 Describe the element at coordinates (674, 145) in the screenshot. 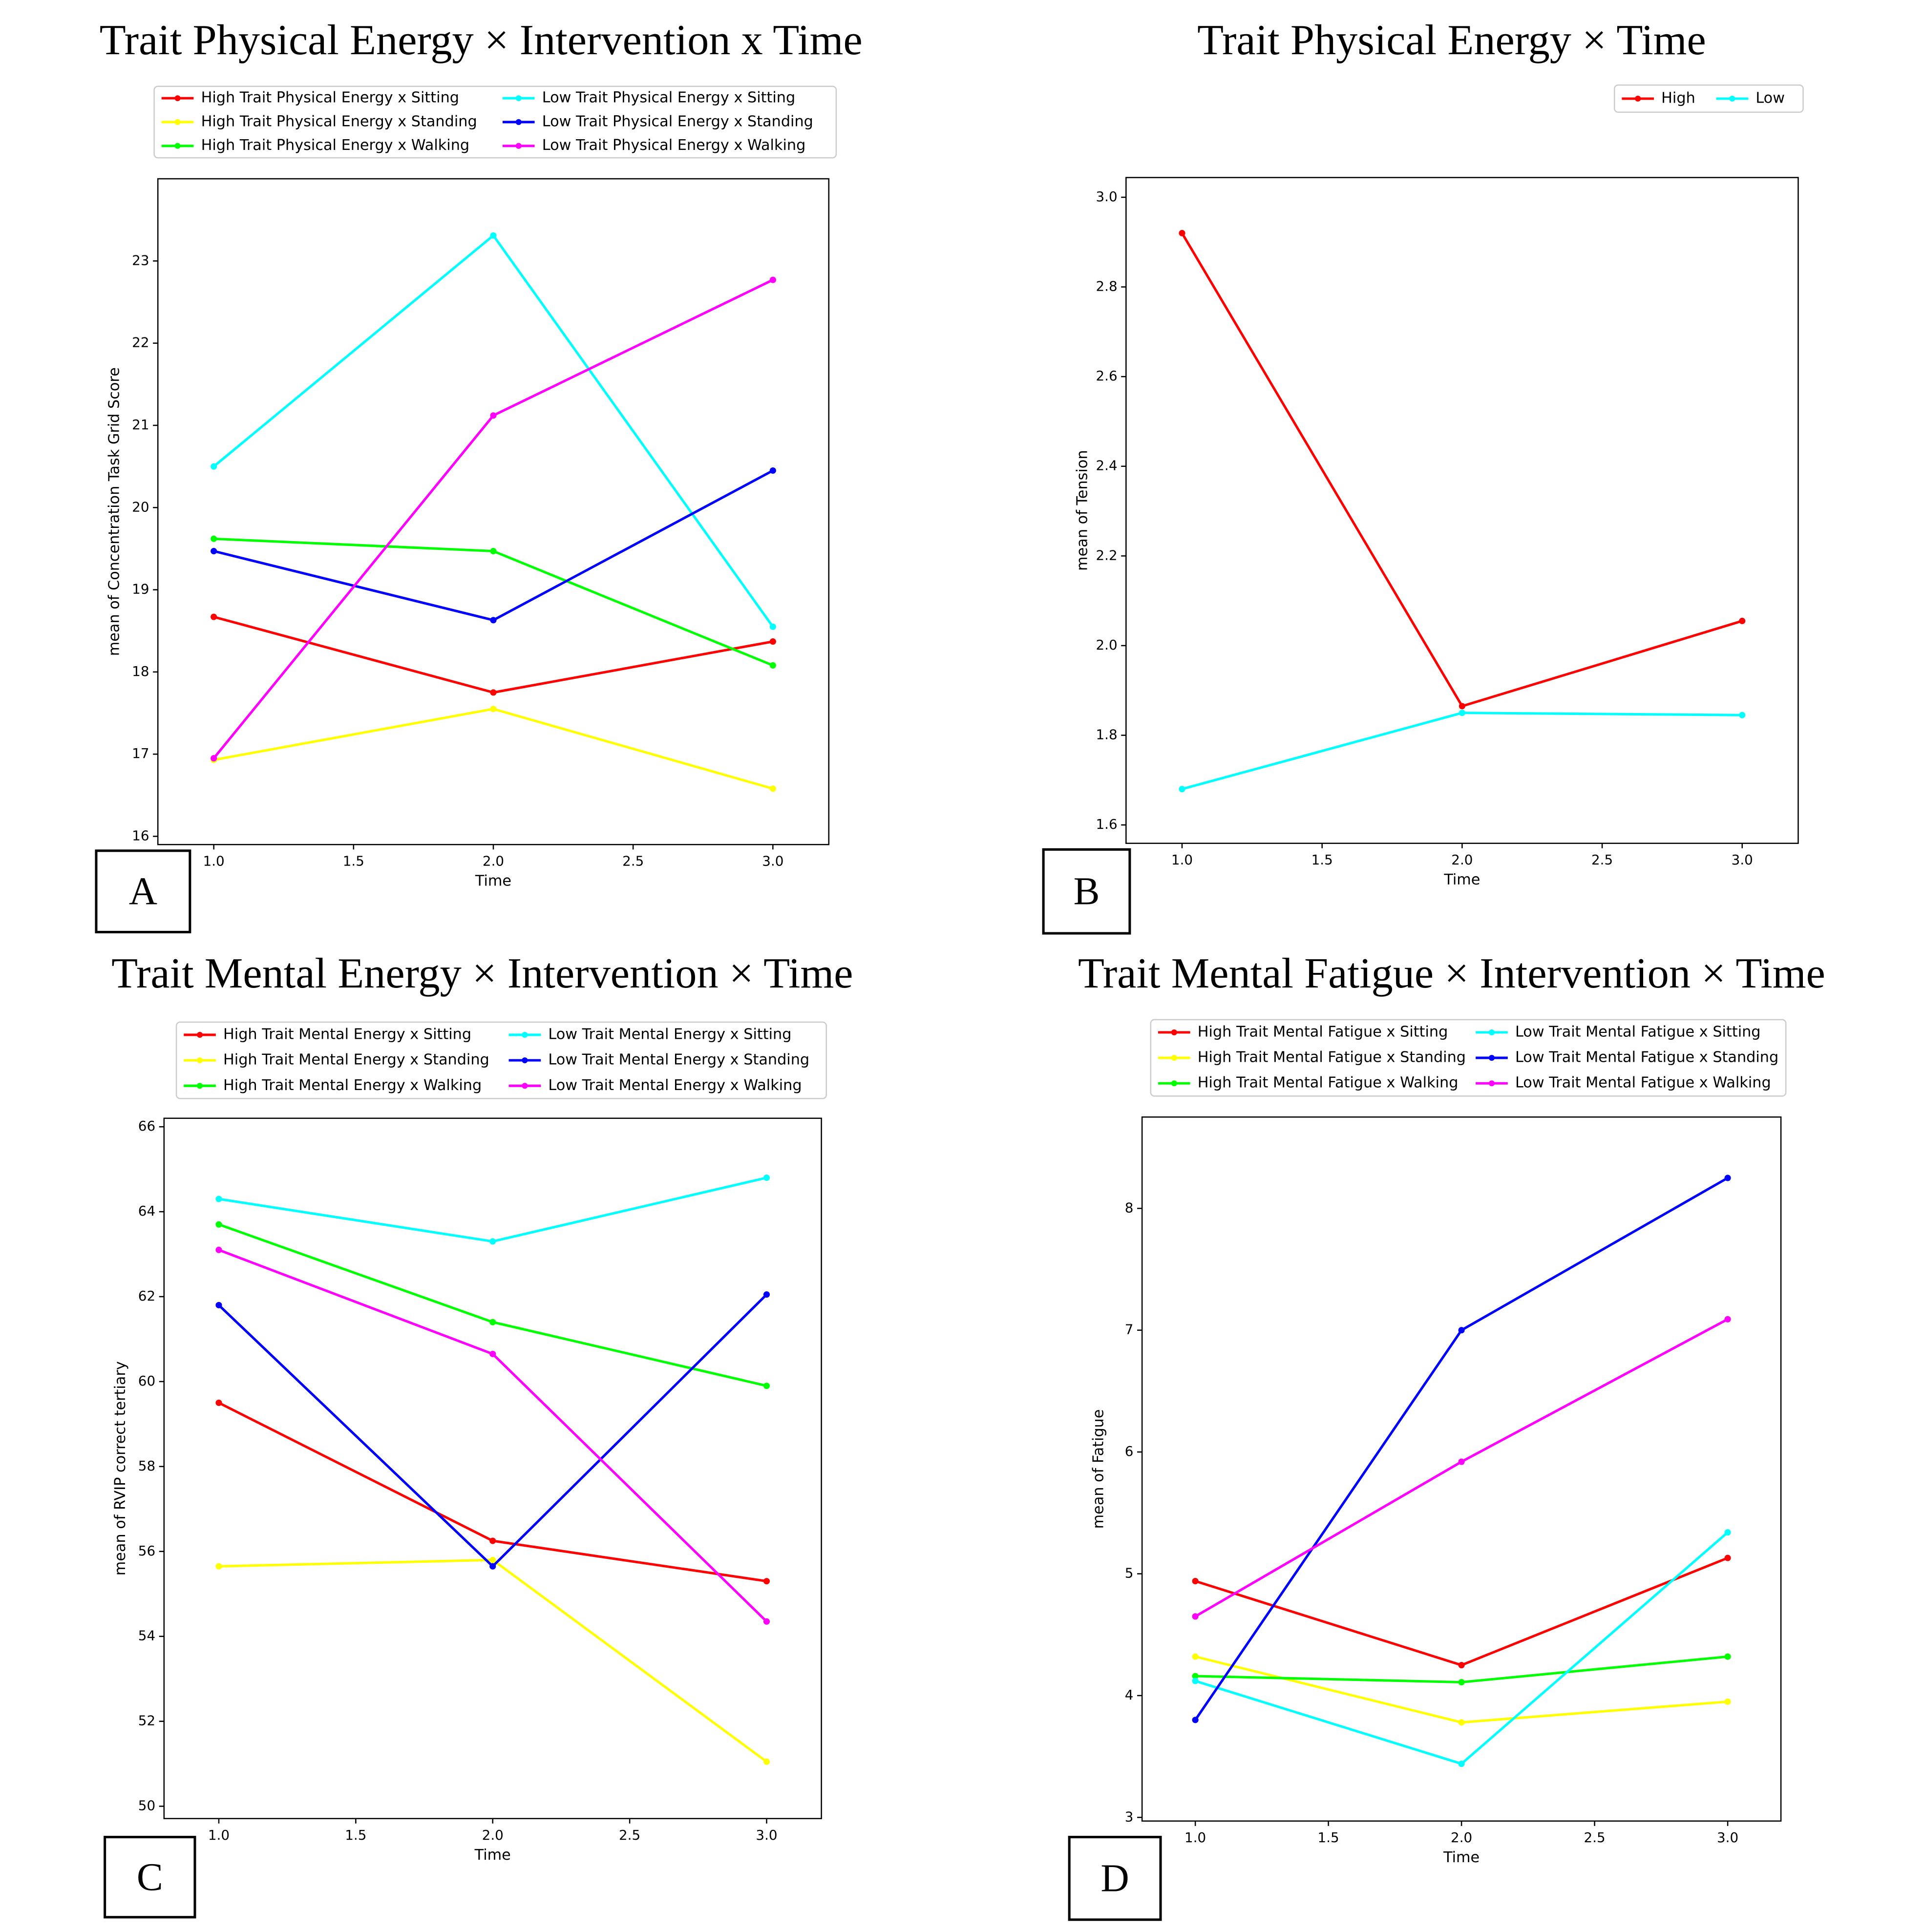

I see `legend-label: Low Trait Physical Energy x Walking` at that location.